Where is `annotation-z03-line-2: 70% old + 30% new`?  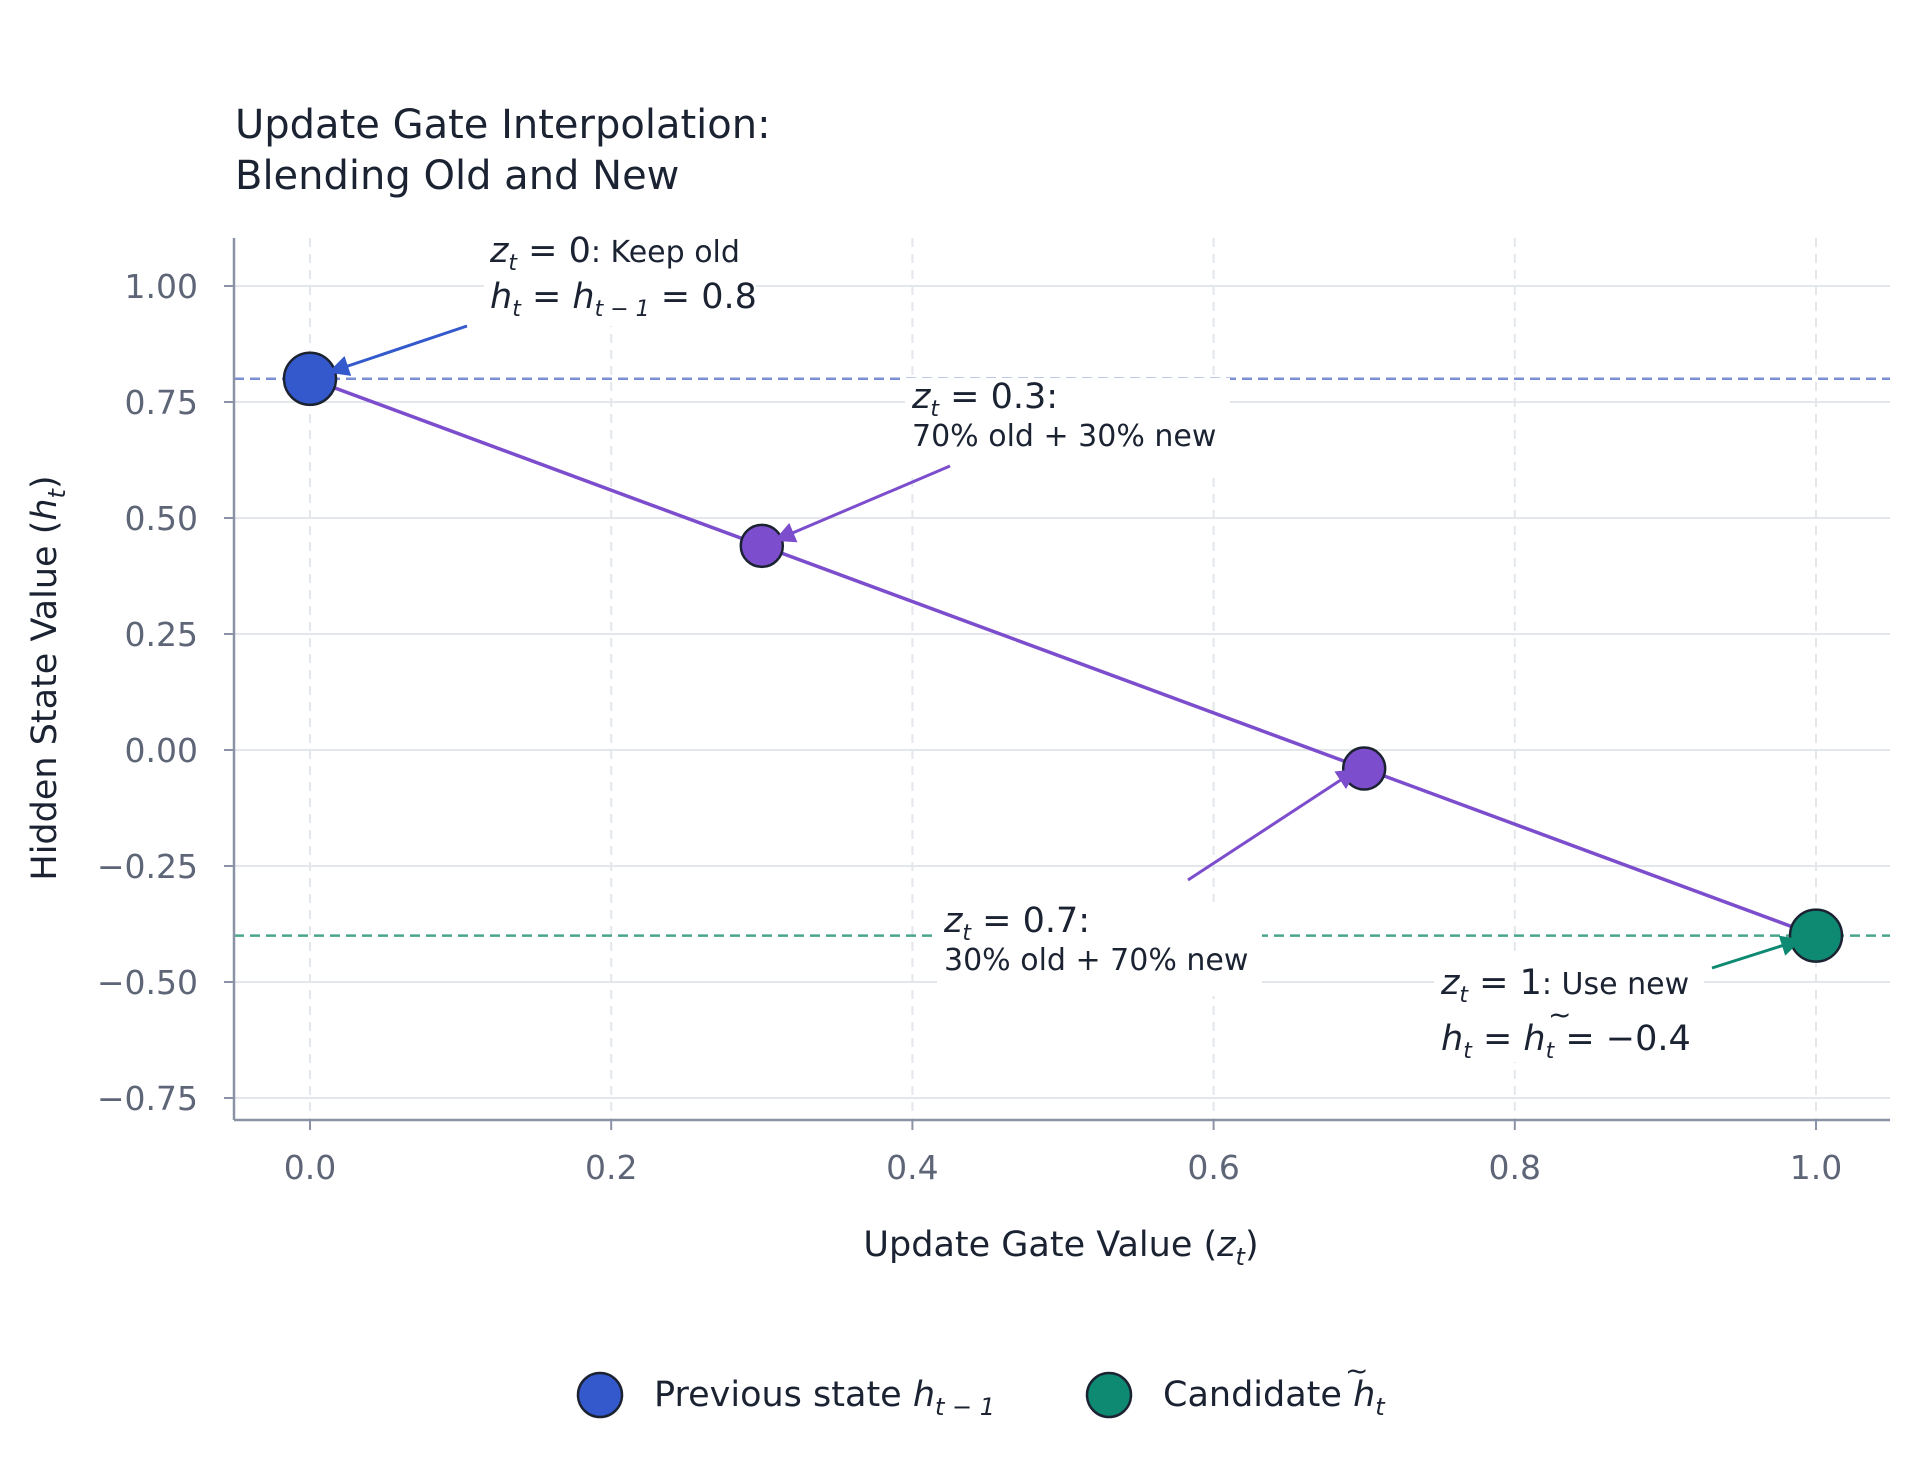
annotation-z03-line-2: 70% old + 30% new is located at coordinates (1064, 436).